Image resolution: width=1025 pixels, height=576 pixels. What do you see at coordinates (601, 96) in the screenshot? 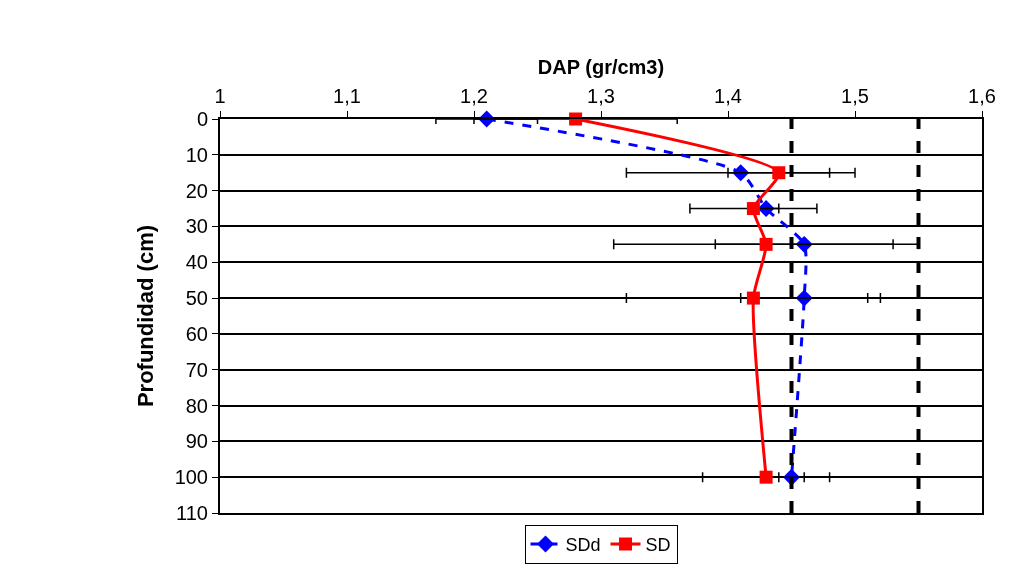
I see `x-tick-label: 1,3` at bounding box center [601, 96].